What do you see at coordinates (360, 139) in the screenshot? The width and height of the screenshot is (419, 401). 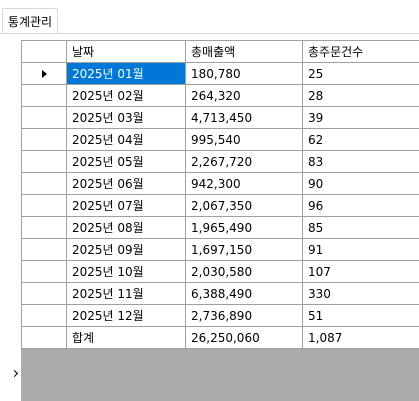 I see `total-orders-cell: 62` at bounding box center [360, 139].